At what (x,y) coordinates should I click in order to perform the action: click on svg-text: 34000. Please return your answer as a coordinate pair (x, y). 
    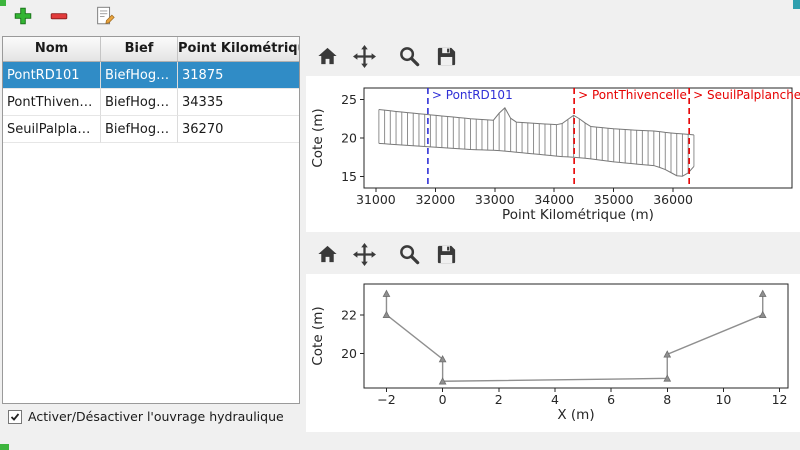
    Looking at the image, I should click on (554, 199).